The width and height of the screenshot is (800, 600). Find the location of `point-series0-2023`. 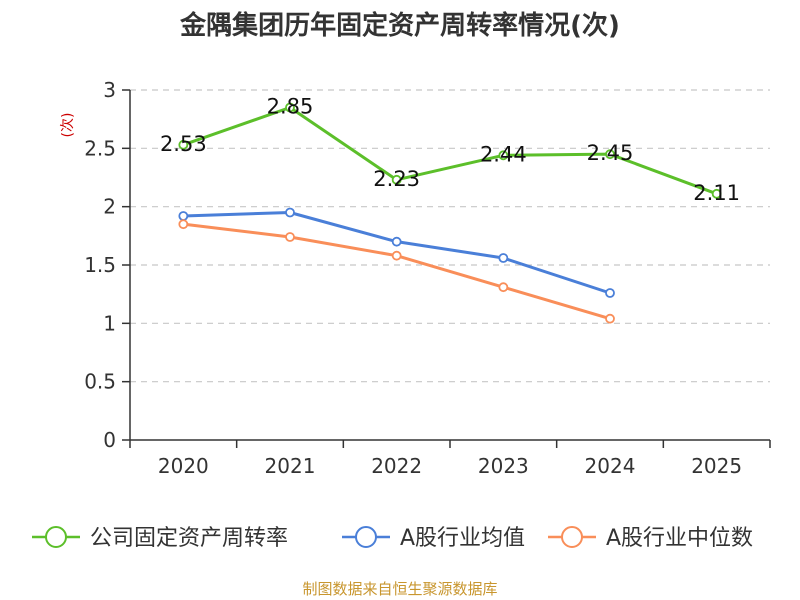

point-series0-2023 is located at coordinates (503, 155).